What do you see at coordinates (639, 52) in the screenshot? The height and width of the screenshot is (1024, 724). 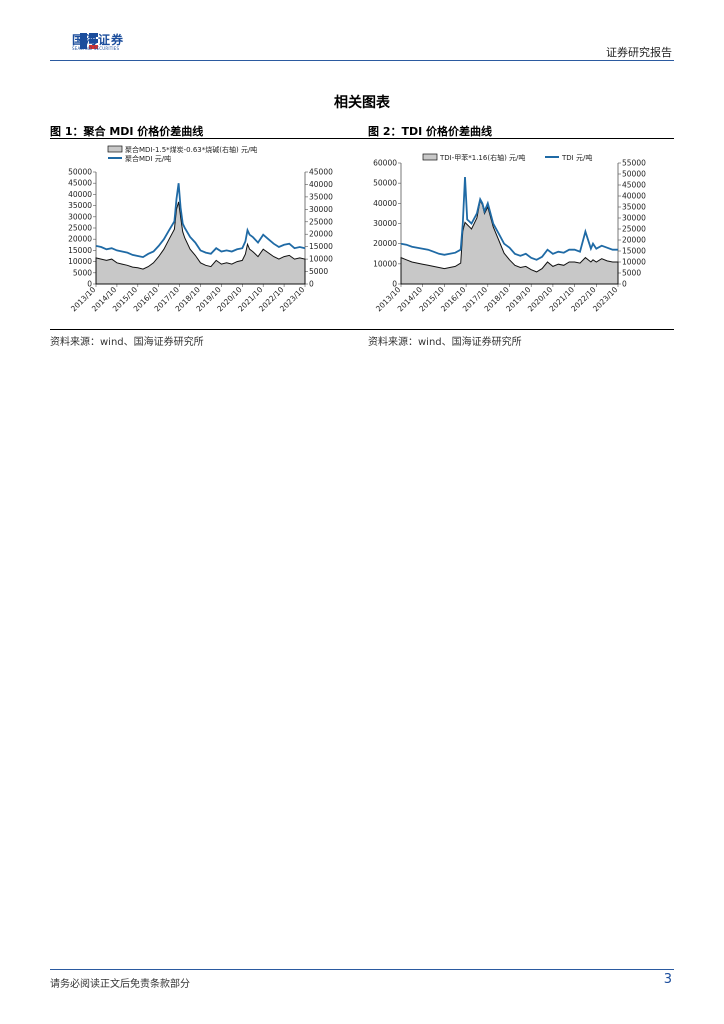 I see `report-type-label: 证券研究报告` at bounding box center [639, 52].